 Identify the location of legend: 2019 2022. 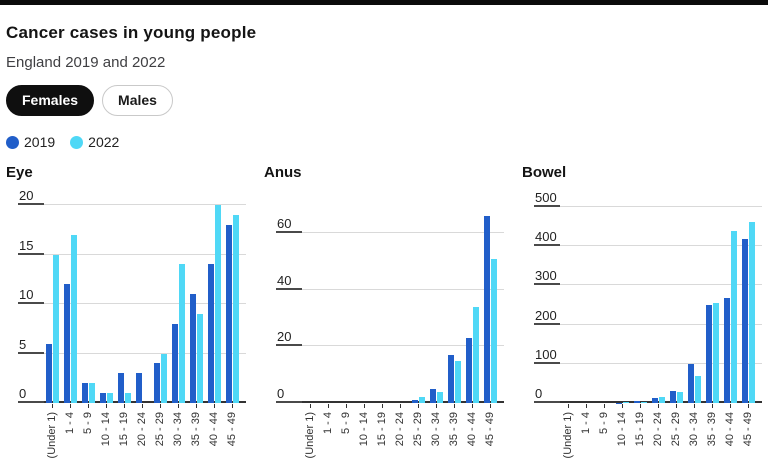
(384, 142).